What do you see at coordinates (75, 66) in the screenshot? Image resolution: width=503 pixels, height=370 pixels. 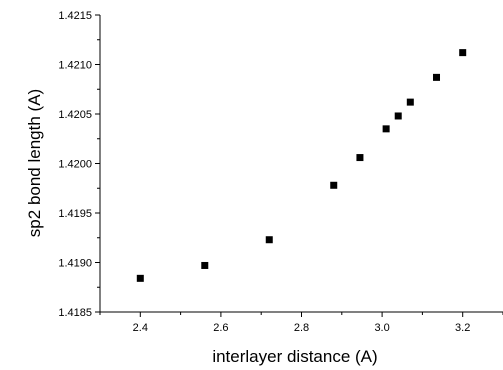 I see `y-tick-label: 1.4210` at bounding box center [75, 66].